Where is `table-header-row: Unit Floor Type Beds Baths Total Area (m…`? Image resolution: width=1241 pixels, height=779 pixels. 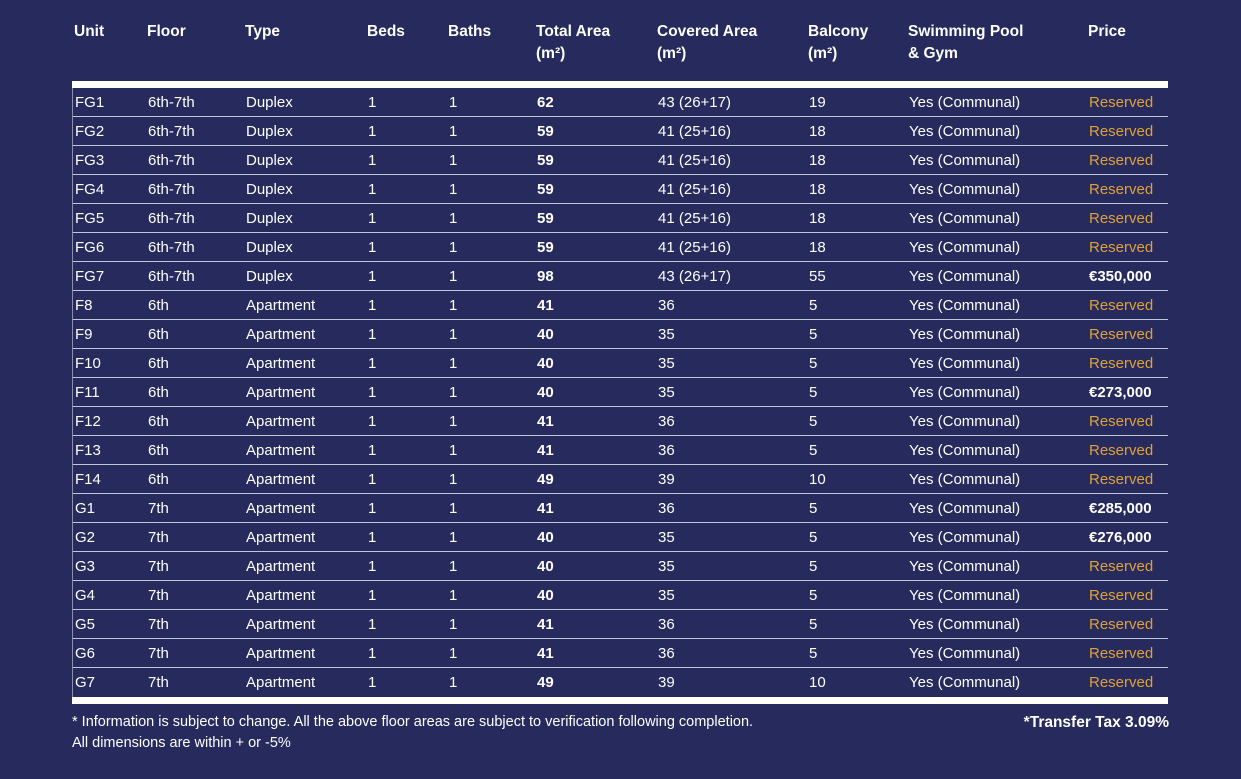
table-header-row: Unit Floor Type Beds Baths Total Area (m… is located at coordinates (620, 40).